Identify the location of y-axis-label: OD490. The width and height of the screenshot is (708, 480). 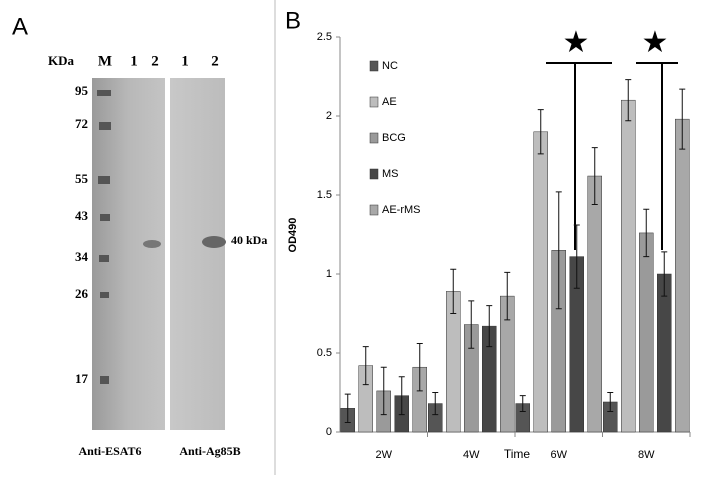
(293, 235).